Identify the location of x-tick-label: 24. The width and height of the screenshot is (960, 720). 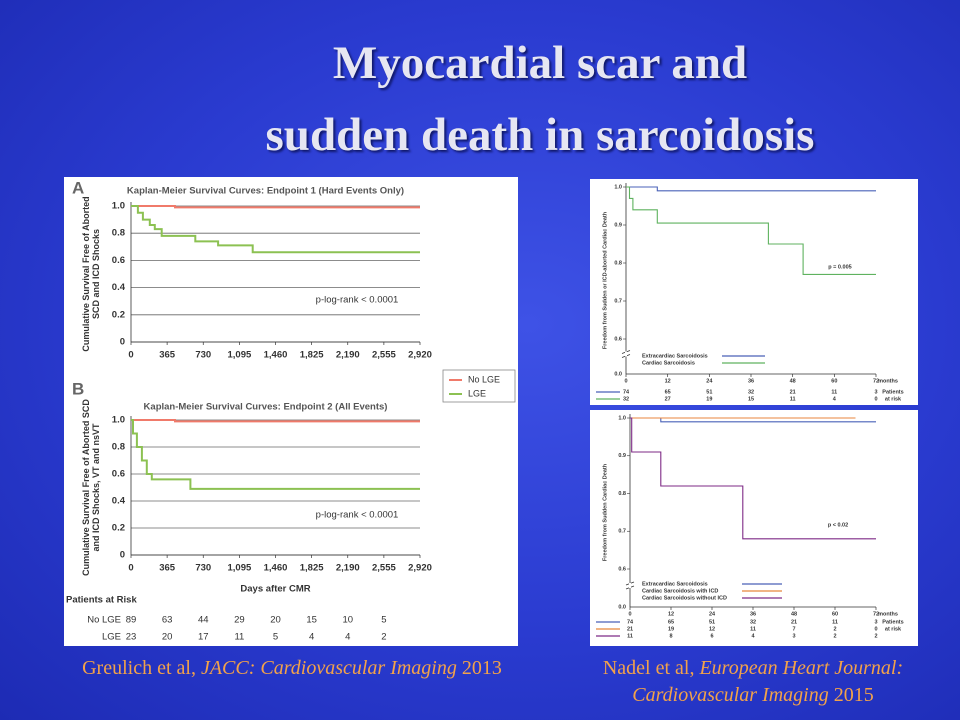
(712, 614).